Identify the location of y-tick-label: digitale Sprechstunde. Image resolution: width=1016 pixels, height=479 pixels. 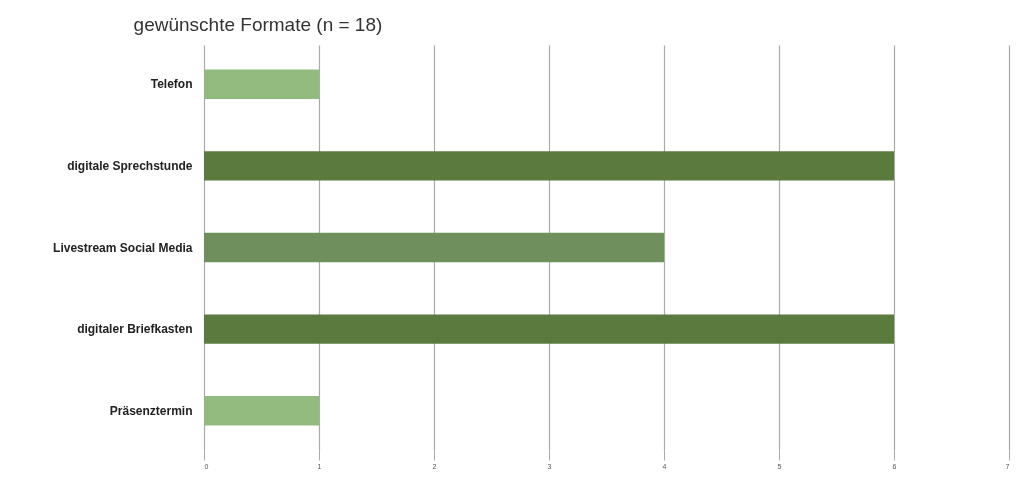
(130, 165).